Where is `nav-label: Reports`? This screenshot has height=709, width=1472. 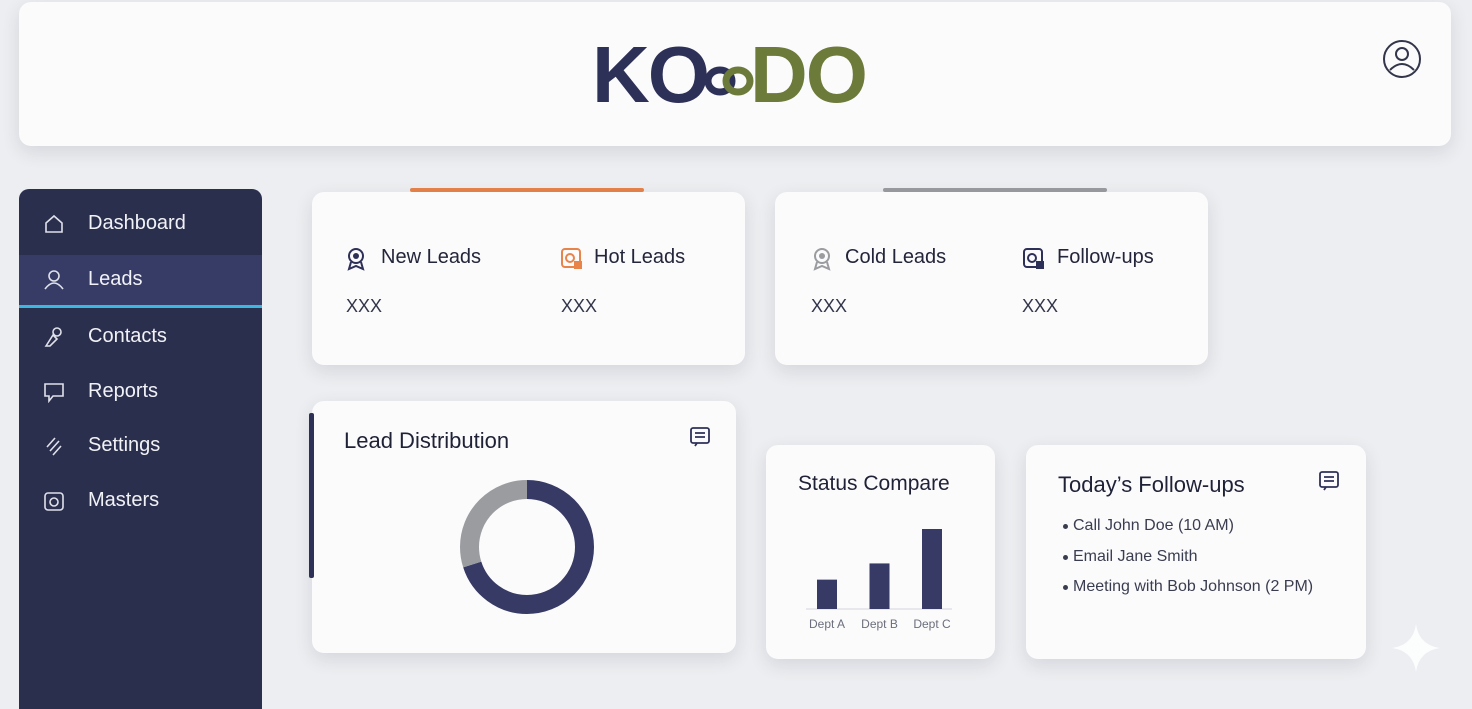
nav-label: Reports is located at coordinates (123, 391).